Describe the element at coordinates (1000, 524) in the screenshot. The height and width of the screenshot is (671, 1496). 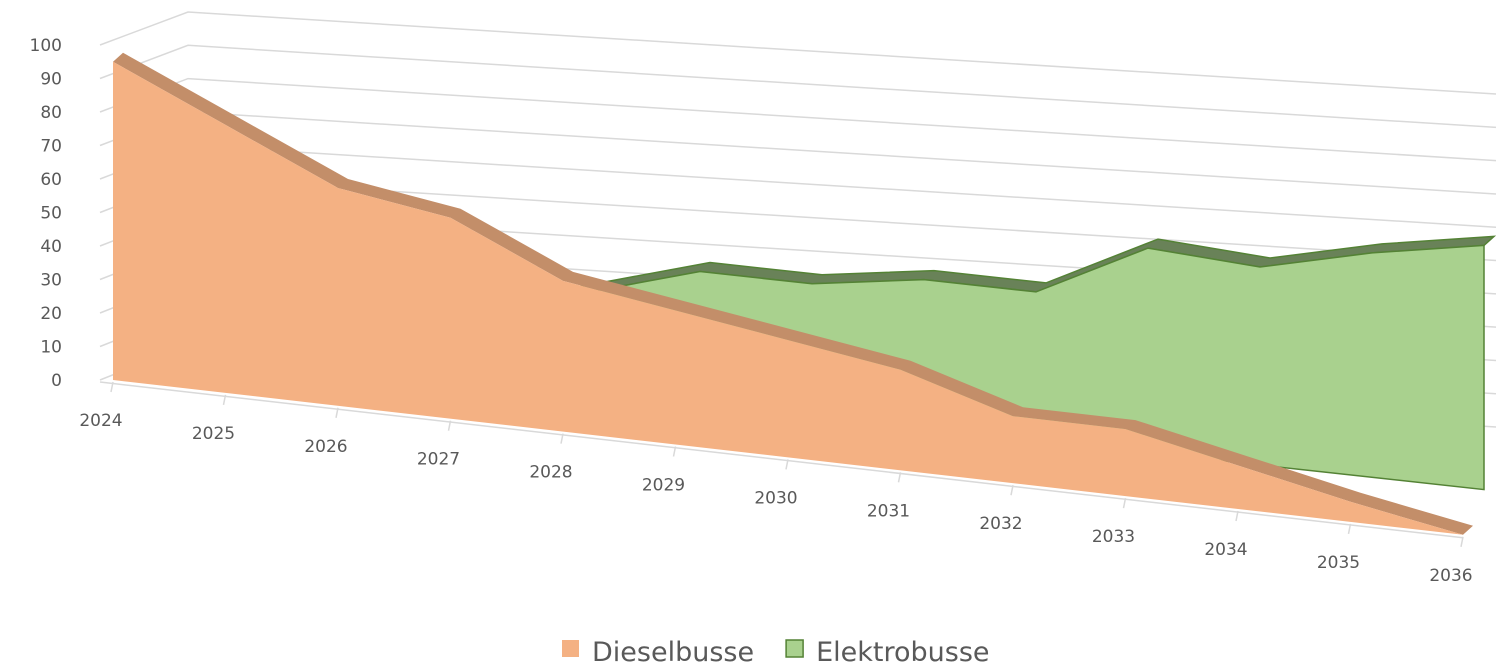
I see `x-tick-label: 2032` at that location.